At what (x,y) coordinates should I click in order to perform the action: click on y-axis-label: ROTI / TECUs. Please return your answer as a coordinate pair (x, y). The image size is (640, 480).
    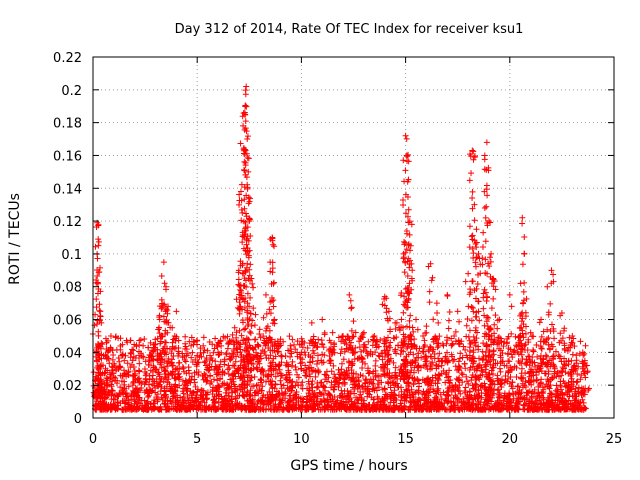
    Looking at the image, I should click on (15, 239).